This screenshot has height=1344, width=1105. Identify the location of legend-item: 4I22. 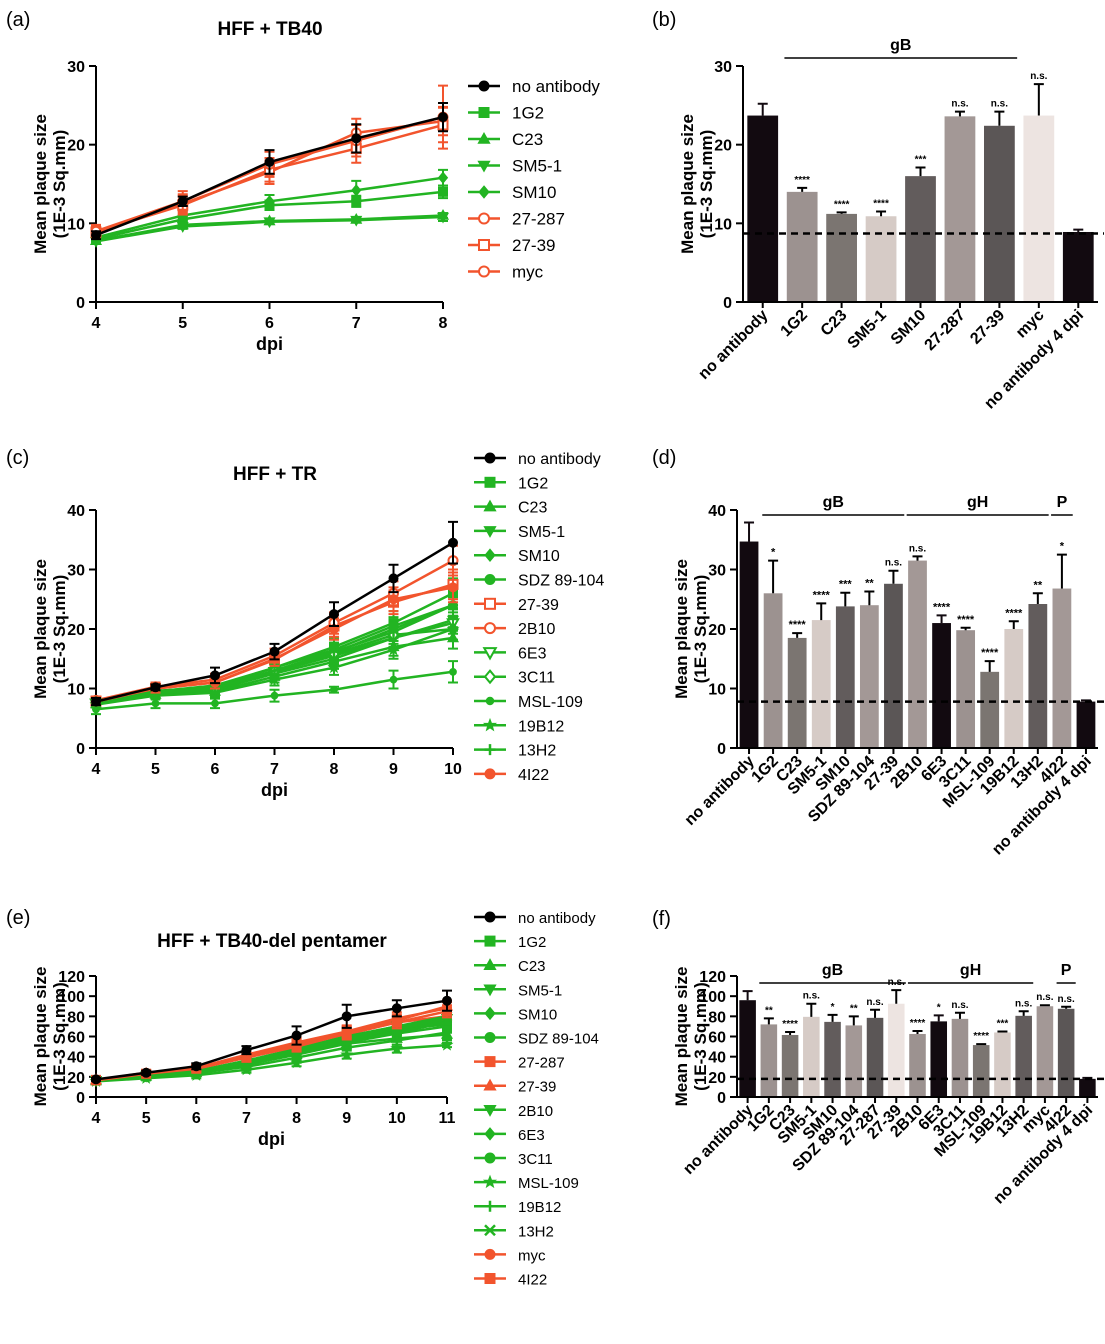
(510, 1280).